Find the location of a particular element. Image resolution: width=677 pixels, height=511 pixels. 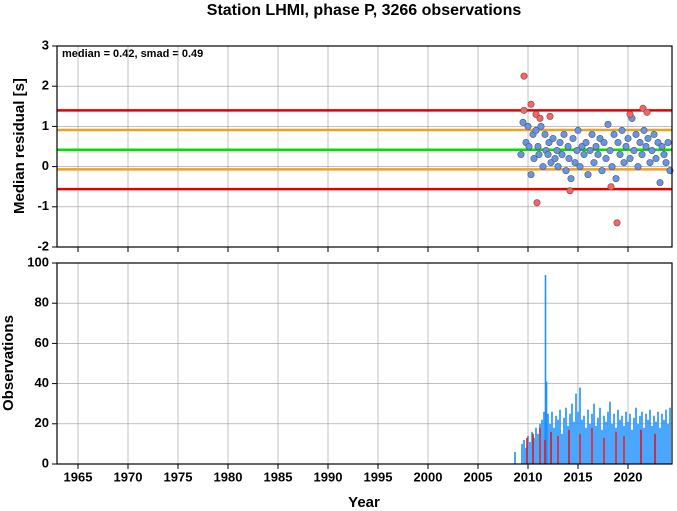

y-tick-label: 3 is located at coordinates (45, 44).